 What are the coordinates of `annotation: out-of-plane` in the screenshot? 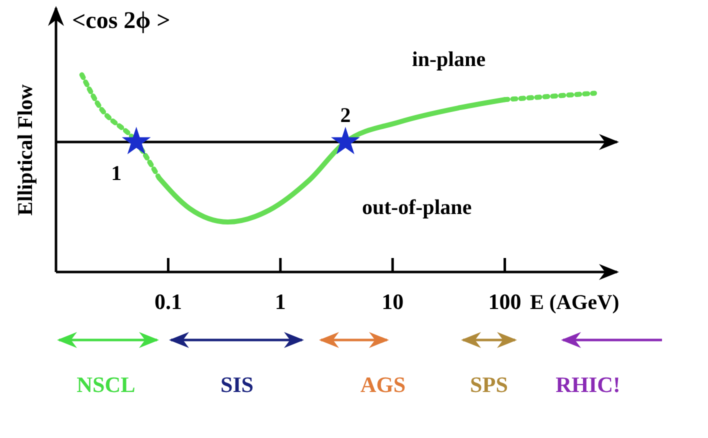 It's located at (417, 207).